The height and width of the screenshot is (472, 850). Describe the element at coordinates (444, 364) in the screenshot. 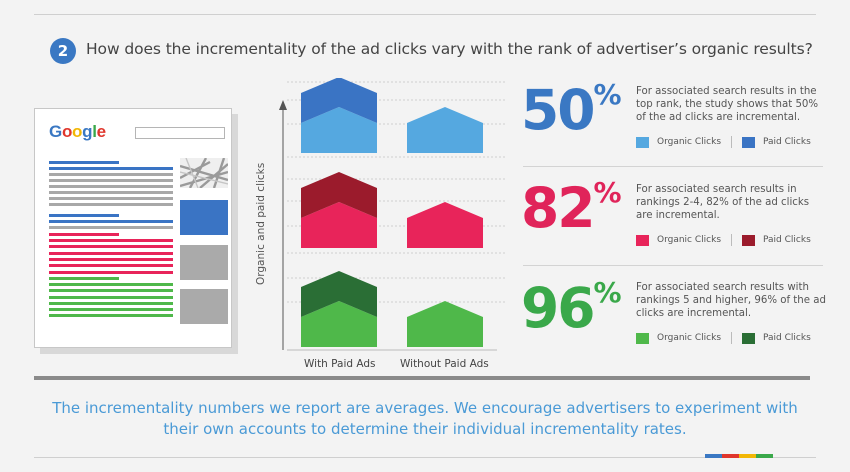

I see `x-category-without-paid-ads: Without Paid Ads` at that location.